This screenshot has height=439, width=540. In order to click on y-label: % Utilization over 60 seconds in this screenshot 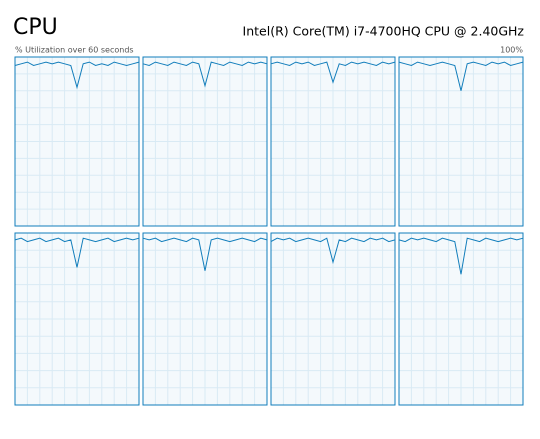, I will do `click(74, 50)`.